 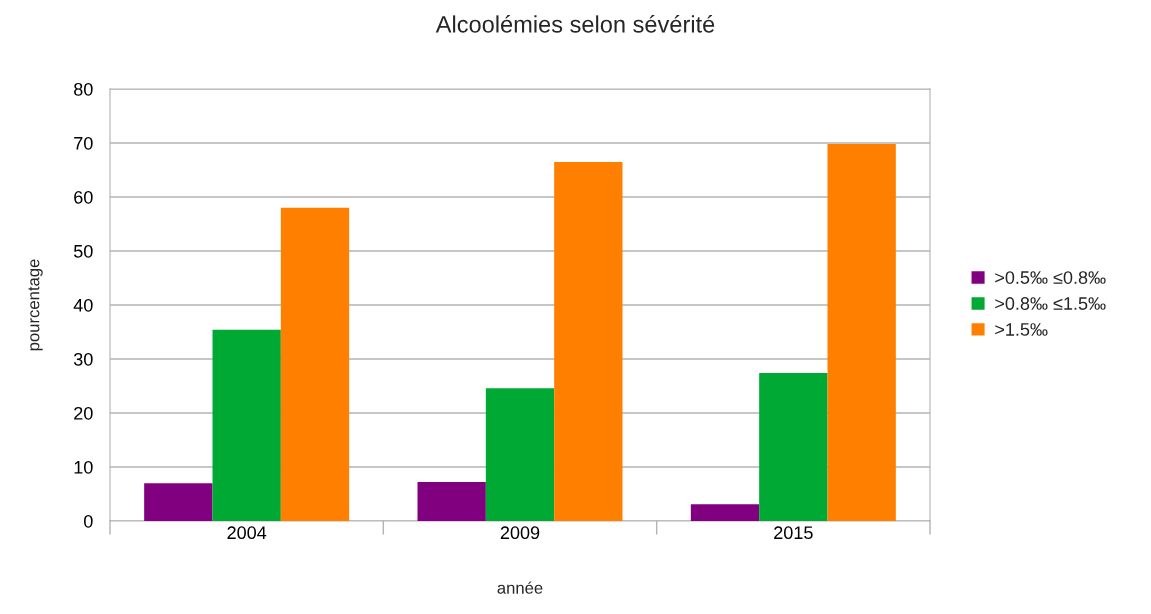 What do you see at coordinates (83, 197) in the screenshot?
I see `y-tick-label: 60` at bounding box center [83, 197].